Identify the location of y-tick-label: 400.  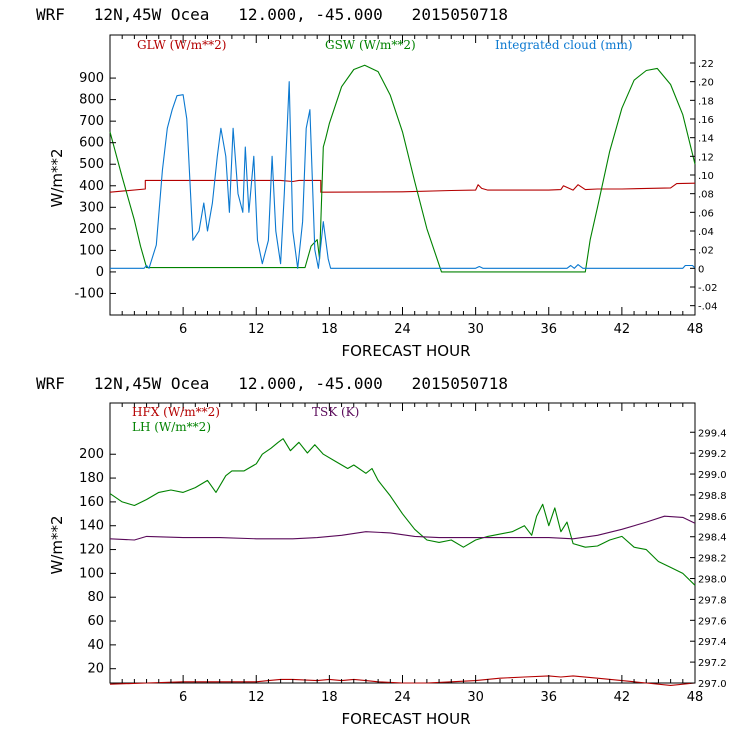
(91, 186).